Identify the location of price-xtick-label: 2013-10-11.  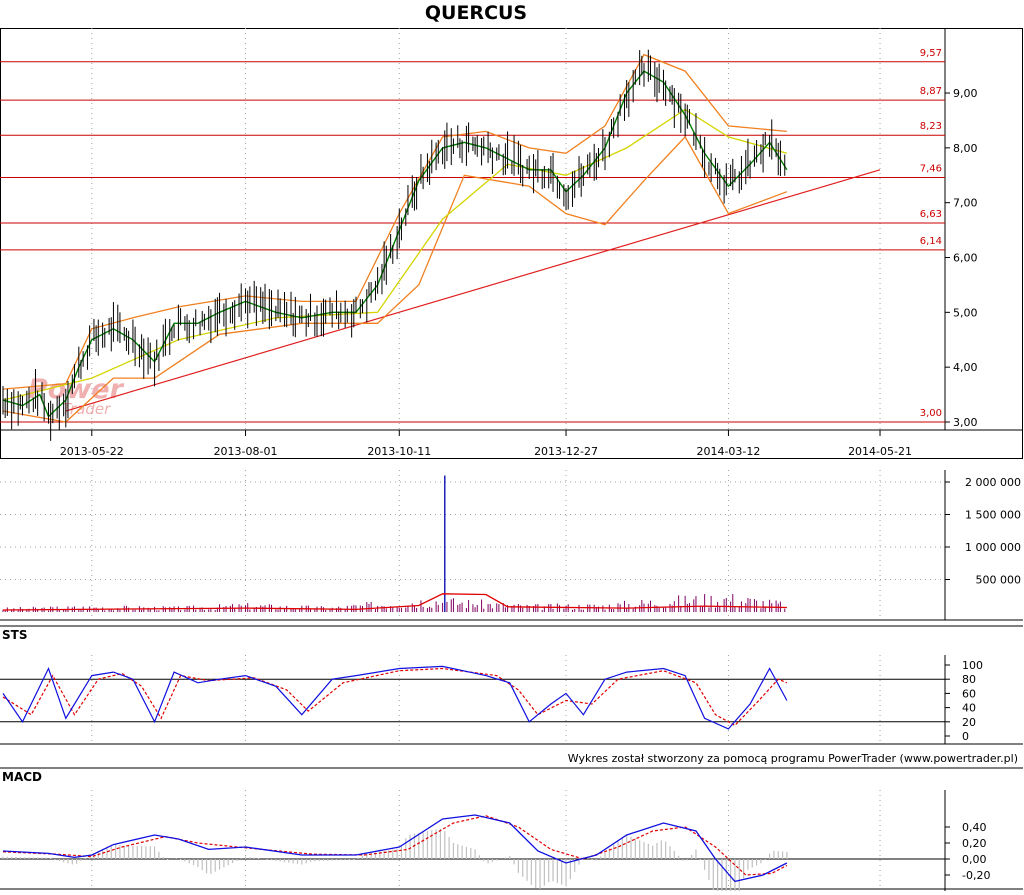
(399, 451).